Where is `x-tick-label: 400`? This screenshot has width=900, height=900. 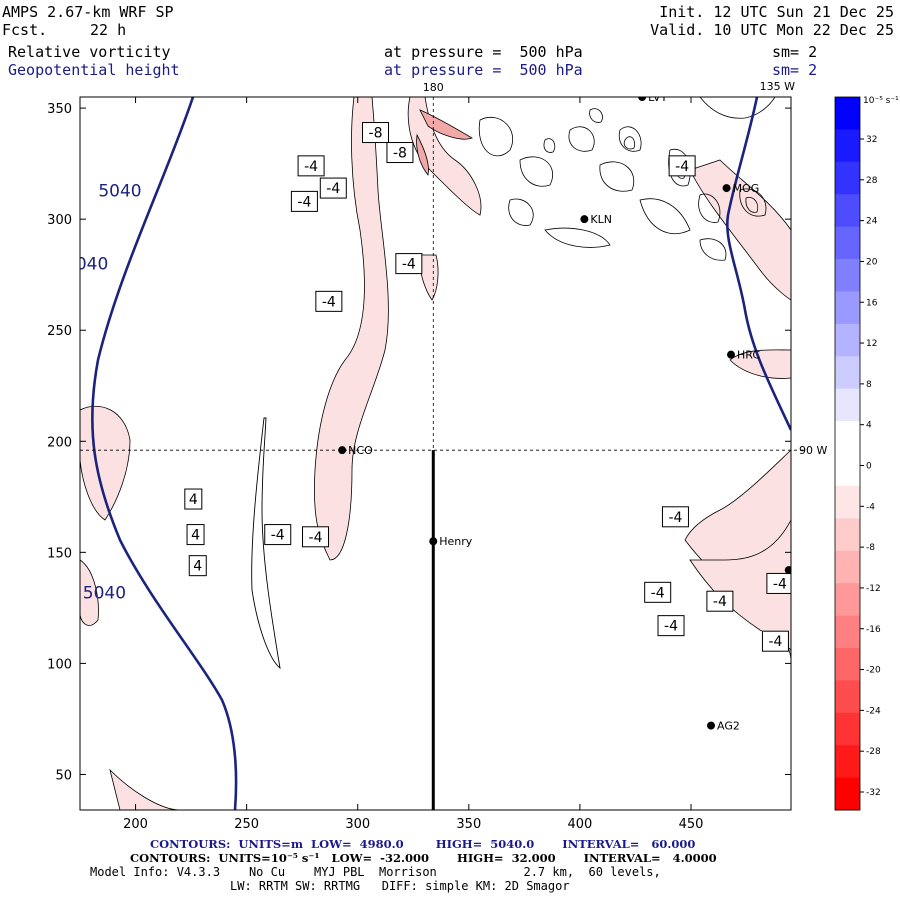
x-tick-label: 400 is located at coordinates (580, 824).